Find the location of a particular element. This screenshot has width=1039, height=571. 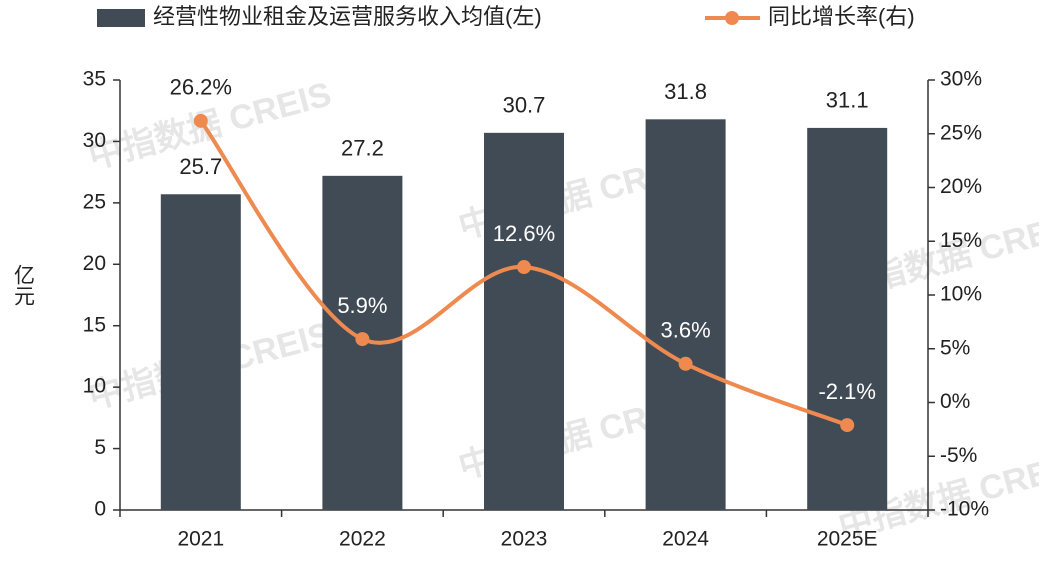

y-label-text: 亿元 is located at coordinates (23, 285).